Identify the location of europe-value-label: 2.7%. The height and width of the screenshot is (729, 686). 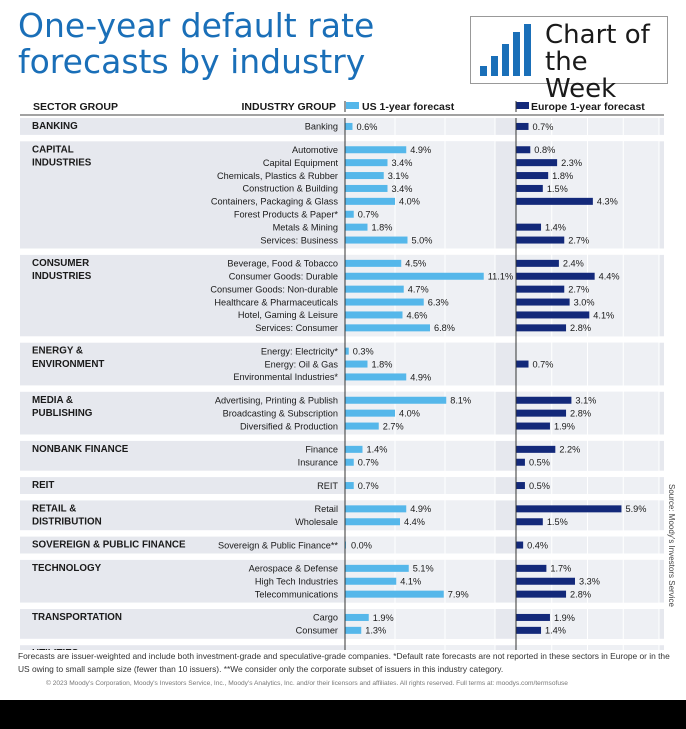
(578, 289).